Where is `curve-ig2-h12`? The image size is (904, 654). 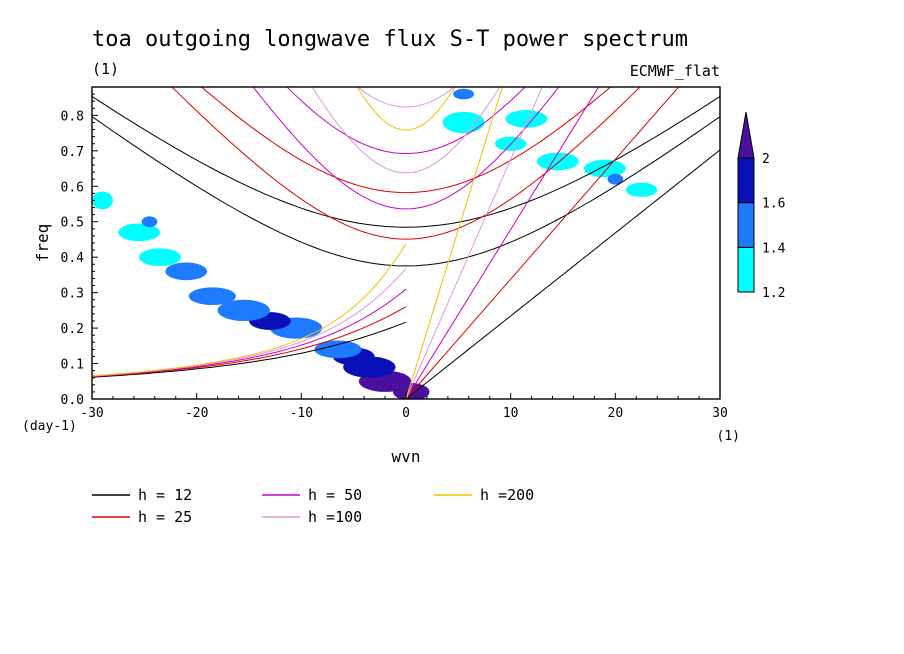 curve-ig2-h12 is located at coordinates (406, 161).